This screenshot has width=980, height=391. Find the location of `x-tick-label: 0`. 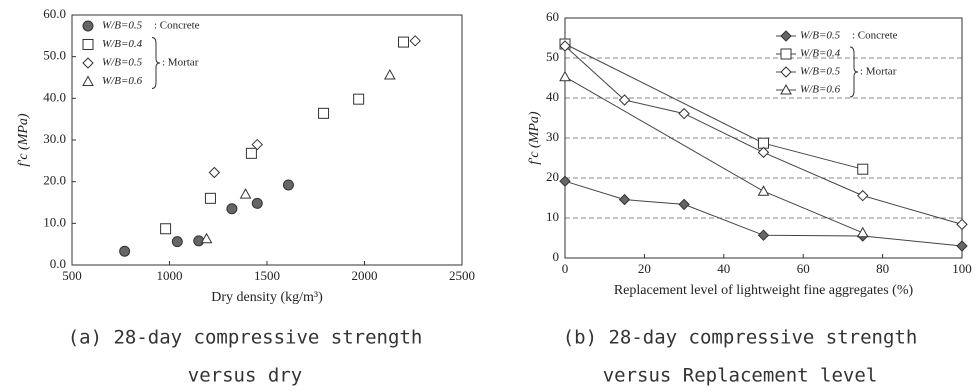

x-tick-label: 0 is located at coordinates (565, 268).